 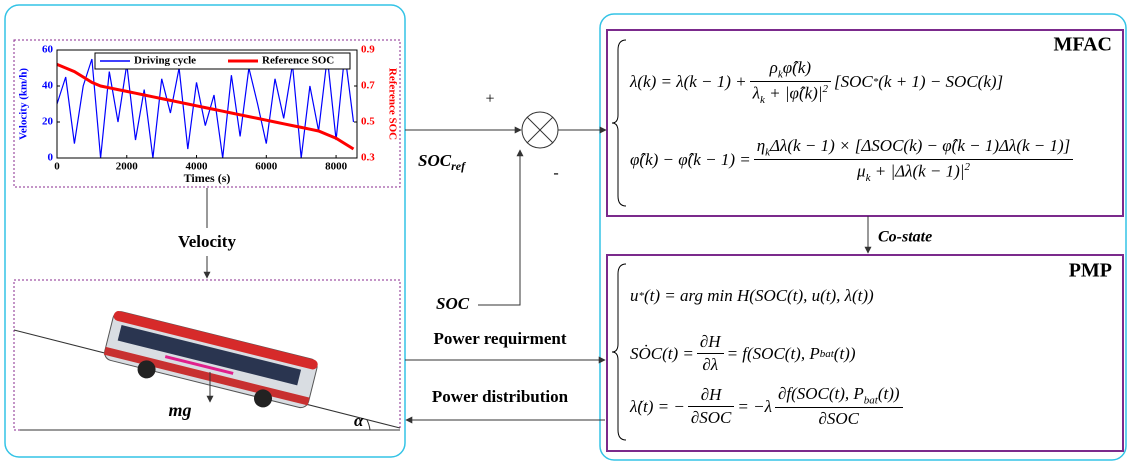 I want to click on math-text: λ(k) = λ(k − 1) +, so click(x=688, y=82).